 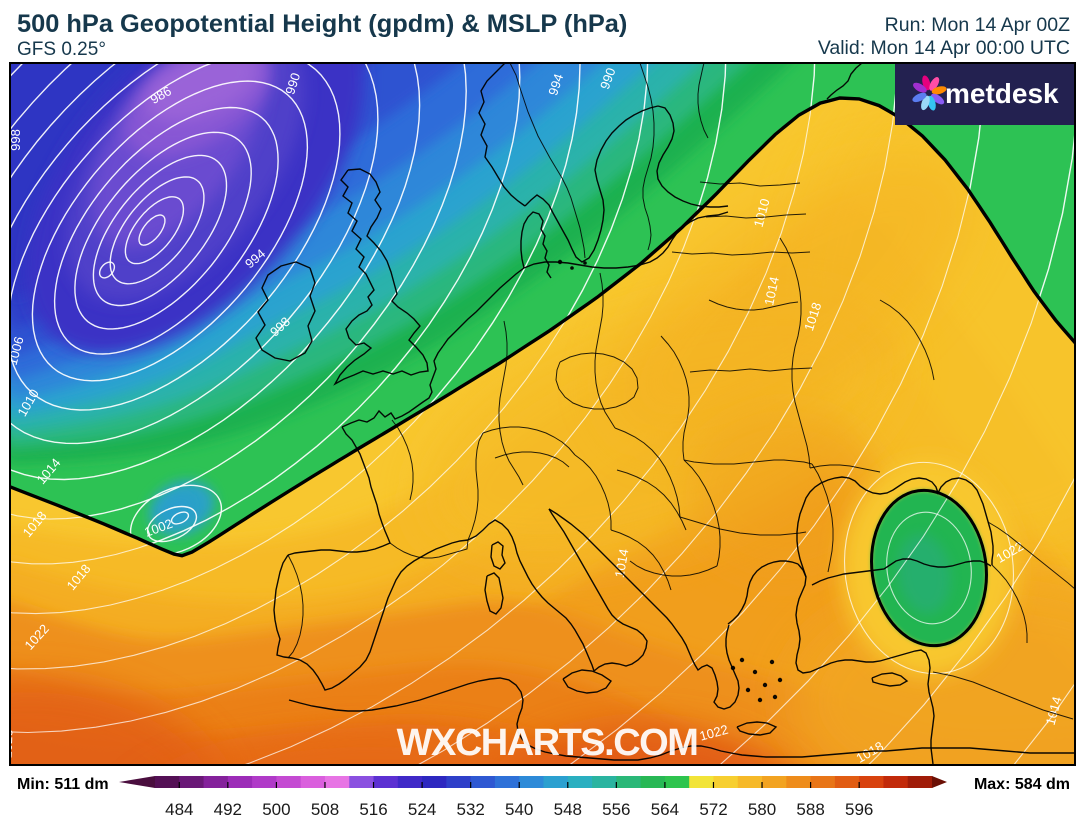 What do you see at coordinates (1002, 93) in the screenshot?
I see `svg-text: metdesk` at bounding box center [1002, 93].